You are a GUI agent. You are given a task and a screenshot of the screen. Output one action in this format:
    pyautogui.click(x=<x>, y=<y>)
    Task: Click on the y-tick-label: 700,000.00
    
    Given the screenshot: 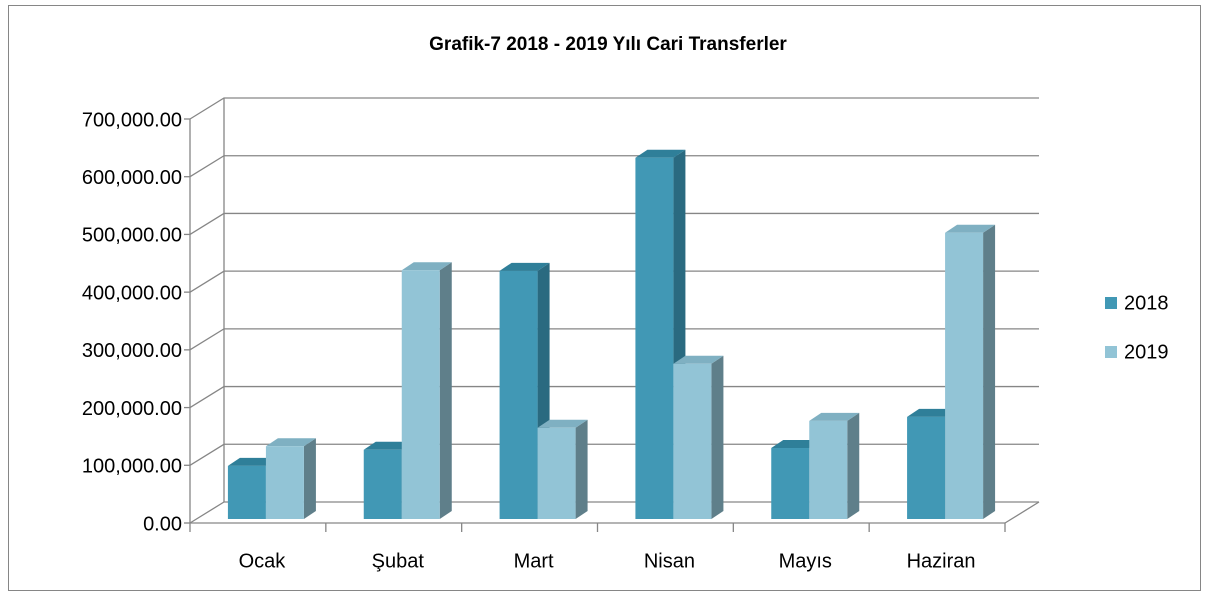 What is the action you would take?
    pyautogui.click(x=132, y=120)
    